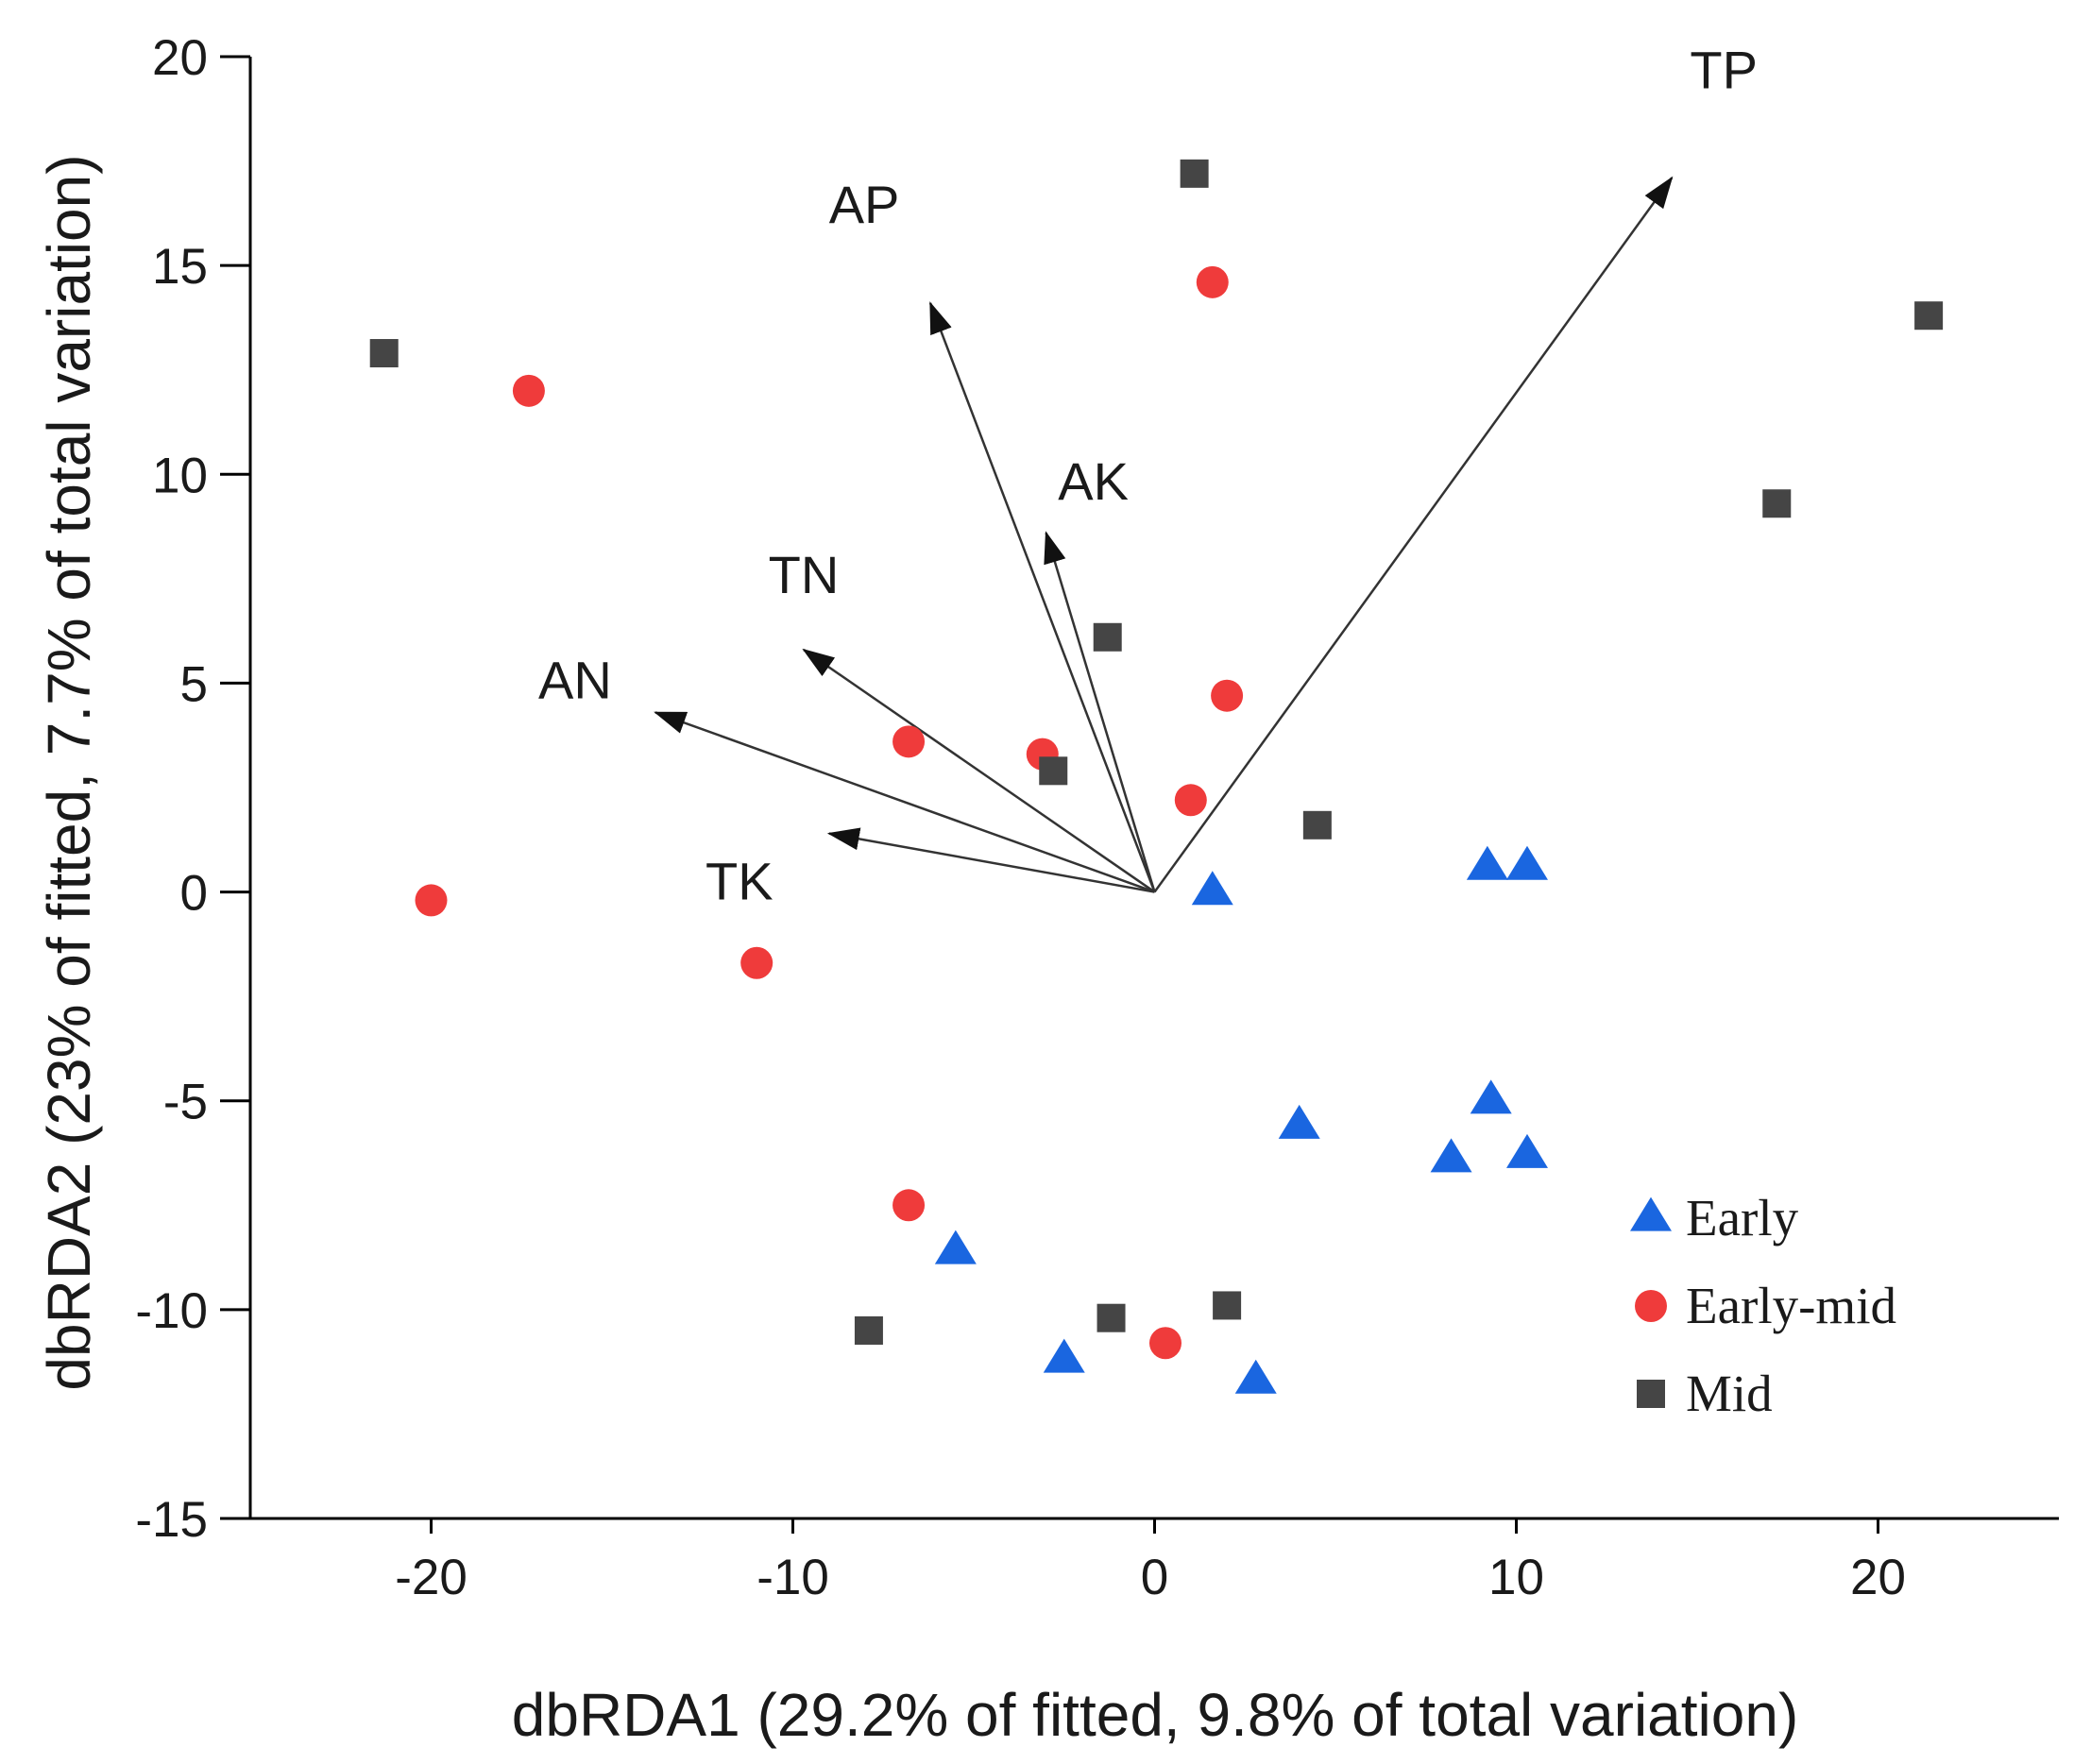 The width and height of the screenshot is (2074, 1764). I want to click on y-tick-label: 15, so click(180, 267).